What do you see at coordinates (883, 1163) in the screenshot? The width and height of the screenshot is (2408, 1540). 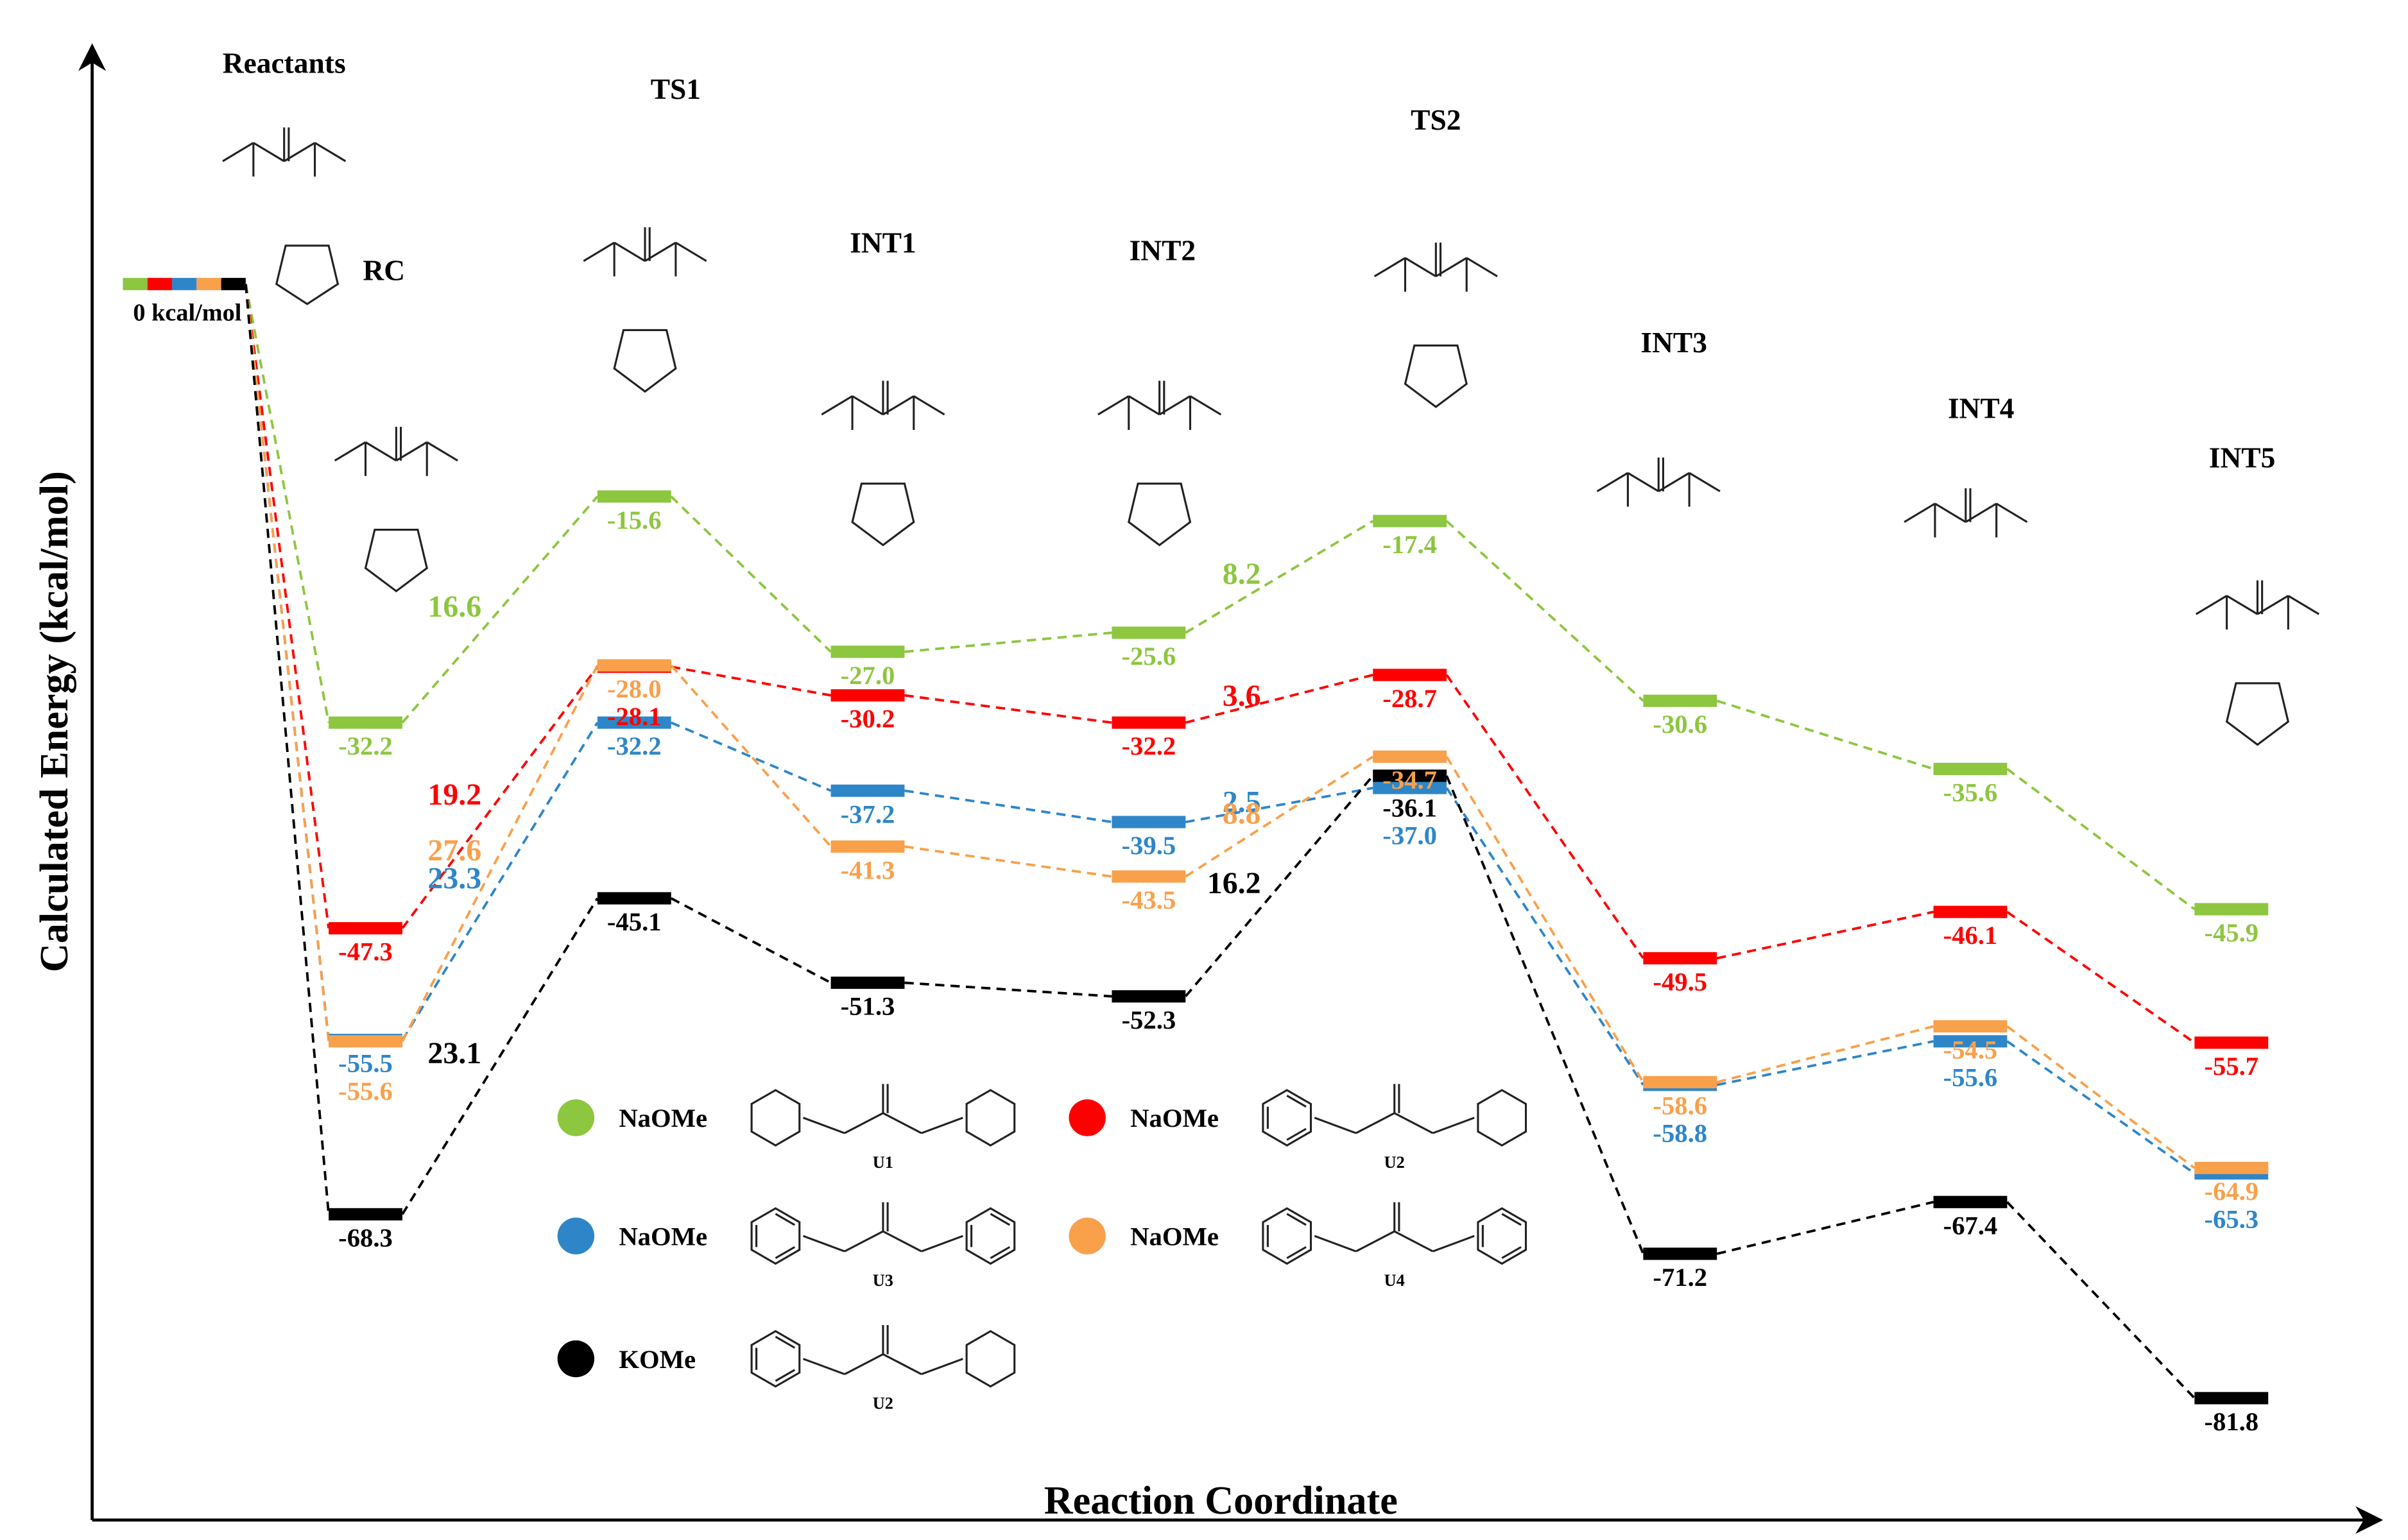 I see `legend-ligand: U1` at bounding box center [883, 1163].